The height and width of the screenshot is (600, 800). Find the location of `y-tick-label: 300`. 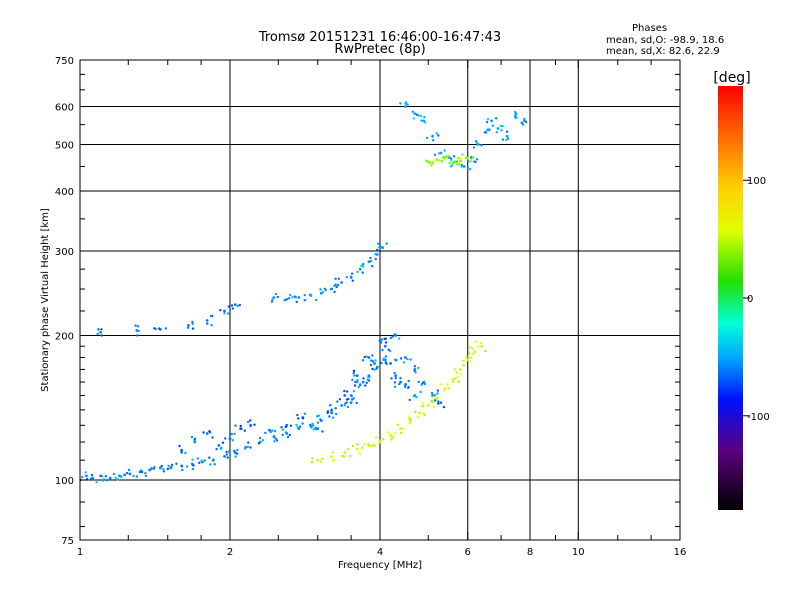

y-tick-label: 300 is located at coordinates (64, 252).